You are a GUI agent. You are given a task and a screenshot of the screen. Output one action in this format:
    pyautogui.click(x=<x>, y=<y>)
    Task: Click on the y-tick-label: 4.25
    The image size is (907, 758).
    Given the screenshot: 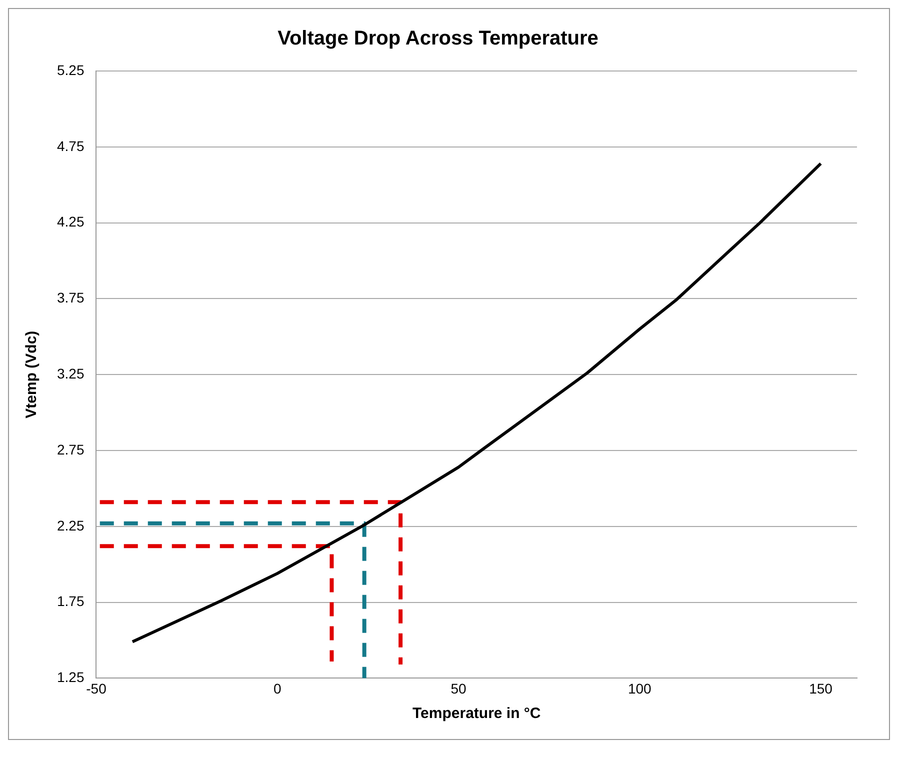 What is the action you would take?
    pyautogui.click(x=70, y=222)
    